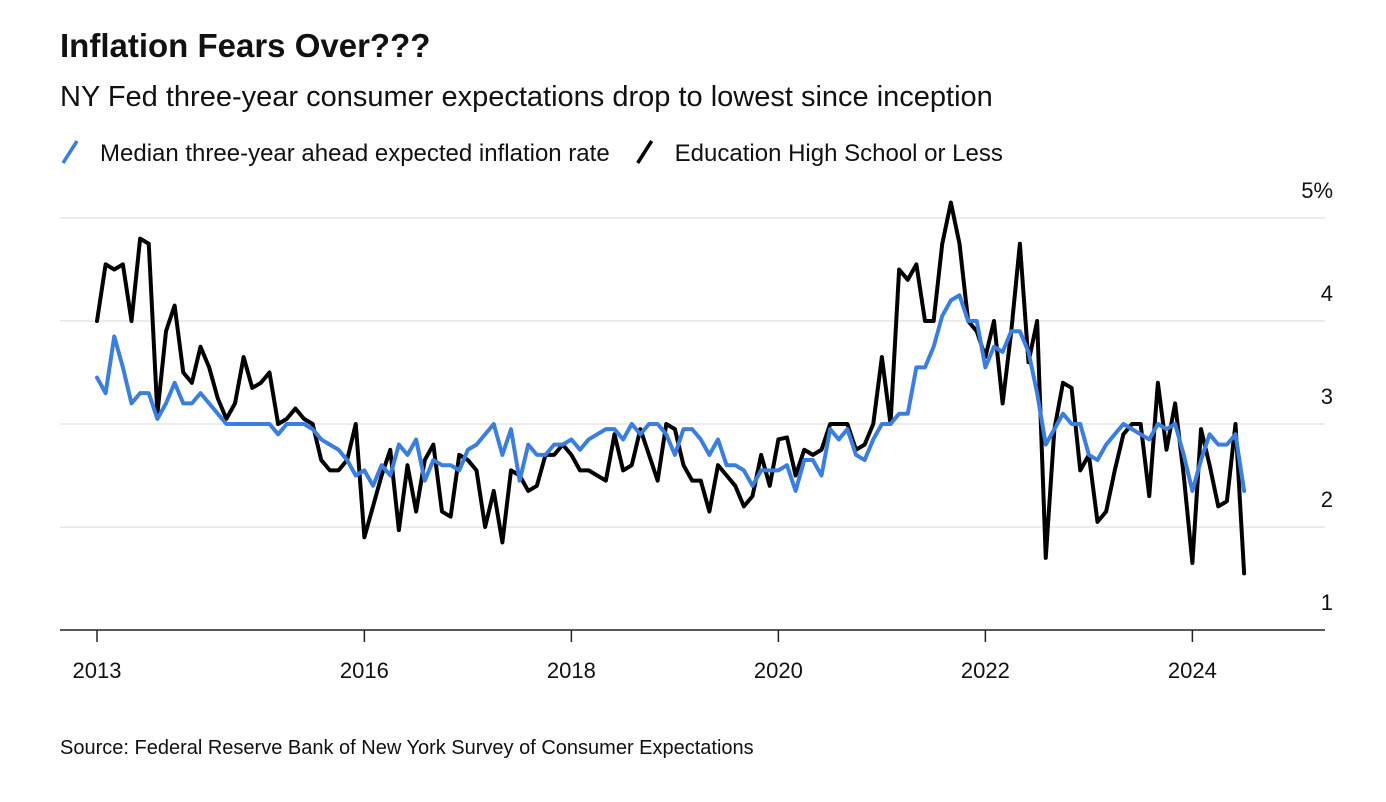 Image resolution: width=1386 pixels, height=802 pixels. Describe the element at coordinates (839, 153) in the screenshot. I see `legend-label: Education High School or Less` at that location.